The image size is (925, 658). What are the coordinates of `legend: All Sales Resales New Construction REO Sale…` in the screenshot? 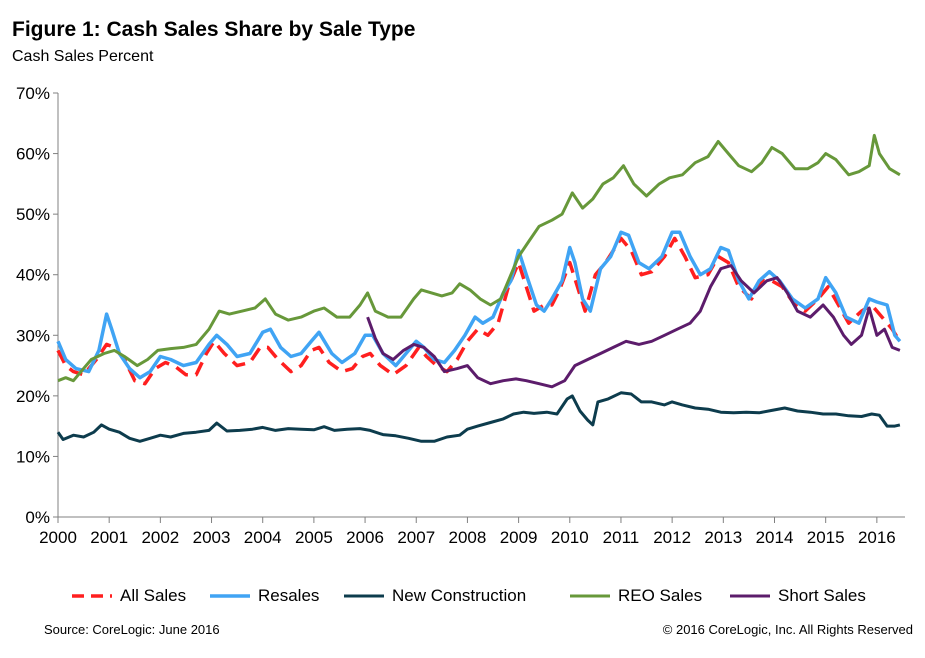 It's located at (462, 599).